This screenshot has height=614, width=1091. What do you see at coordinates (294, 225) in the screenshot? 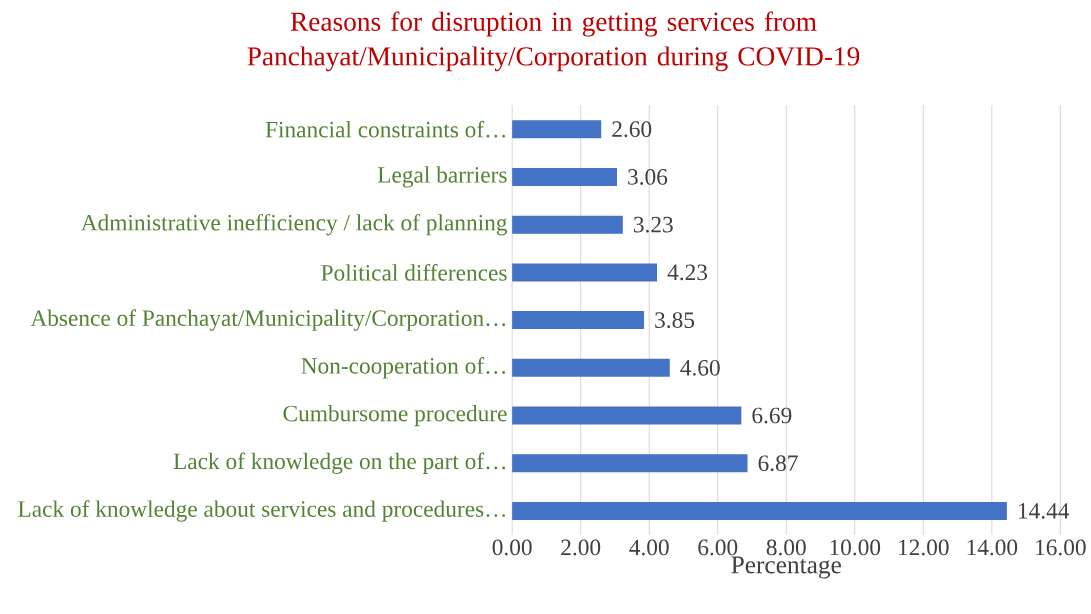
I see `y-tick-label: Administrative inefficiency / lack of planning` at bounding box center [294, 225].